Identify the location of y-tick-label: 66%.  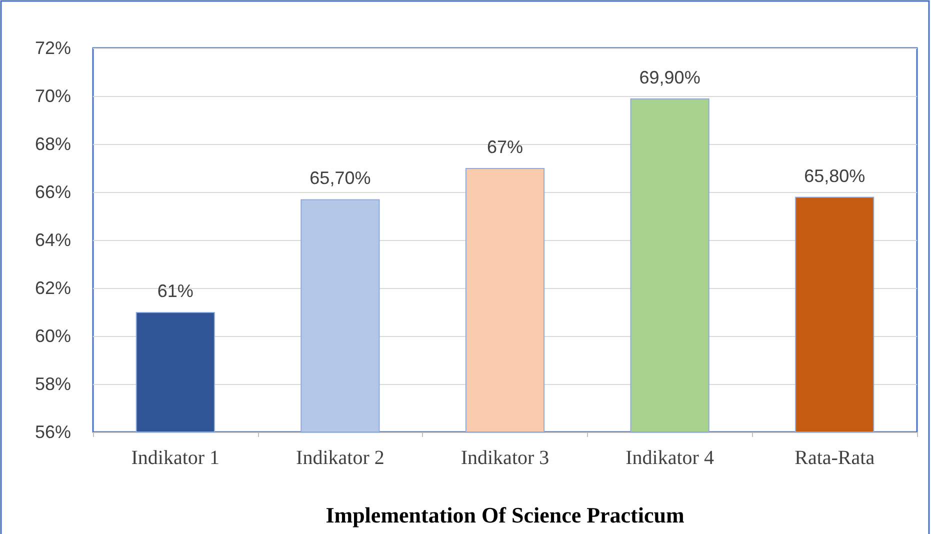
(52, 192).